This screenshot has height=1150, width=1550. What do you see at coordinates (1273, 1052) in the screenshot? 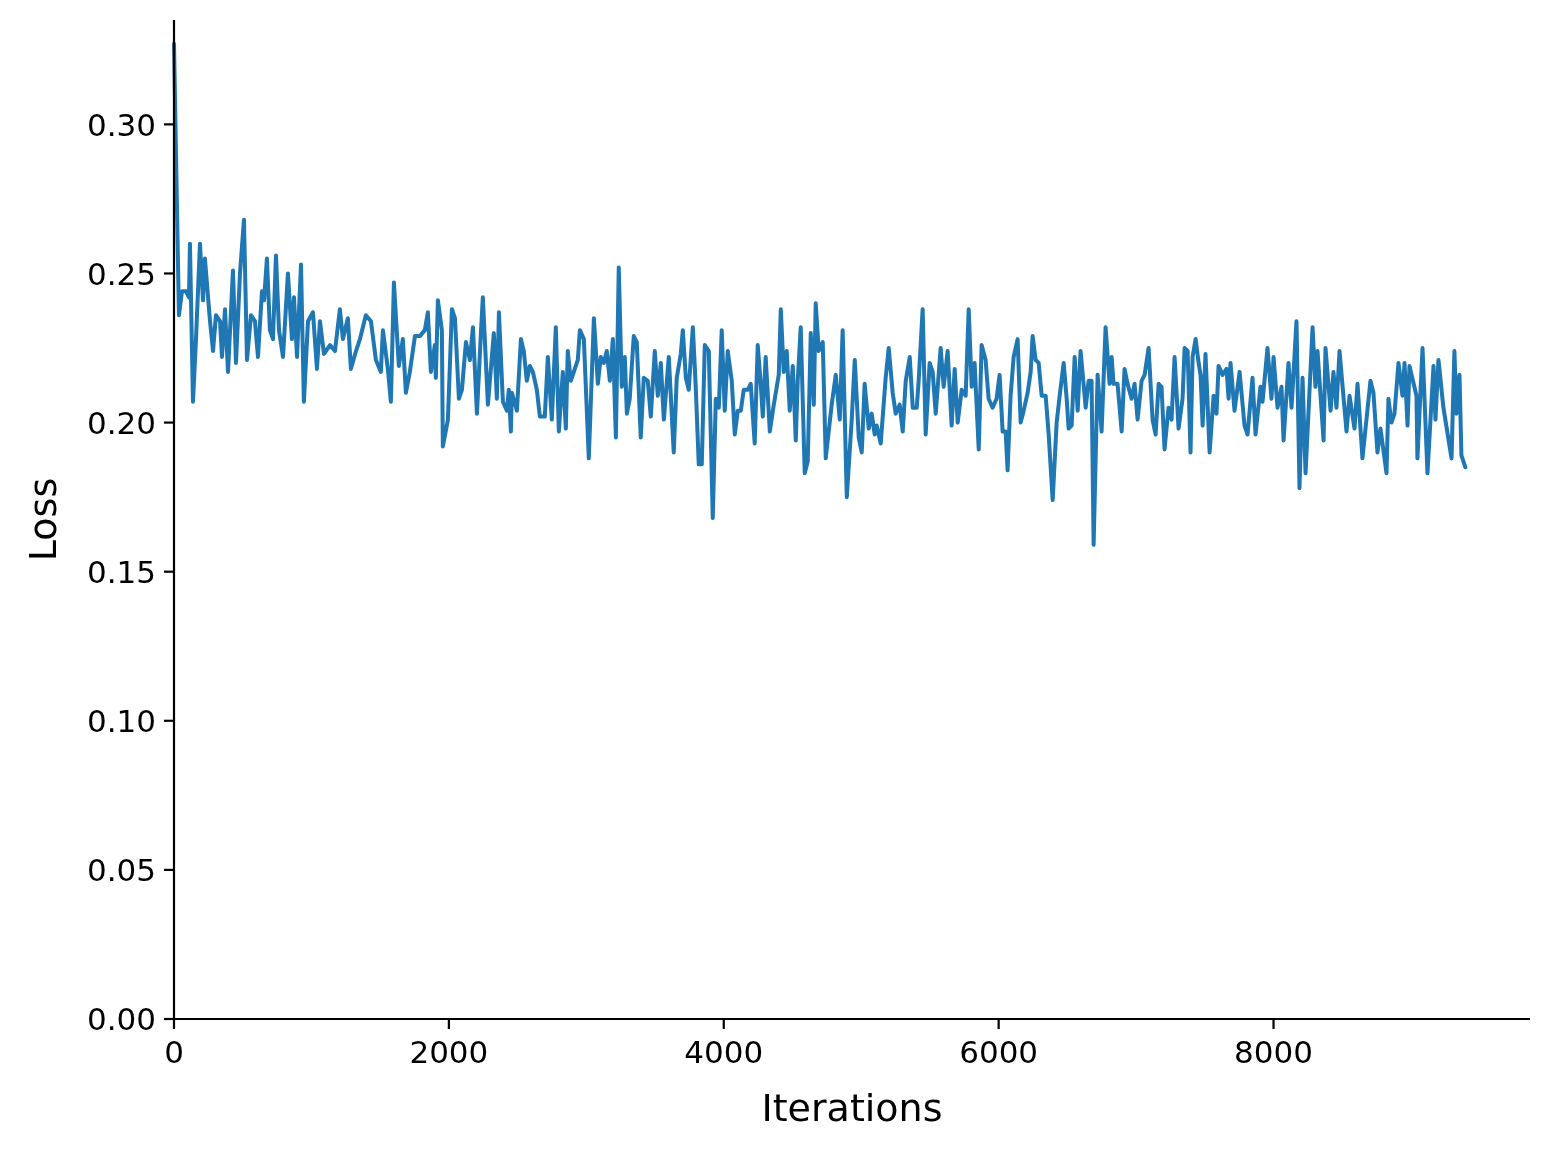
I see `x-tick-label: 8000` at bounding box center [1273, 1052].